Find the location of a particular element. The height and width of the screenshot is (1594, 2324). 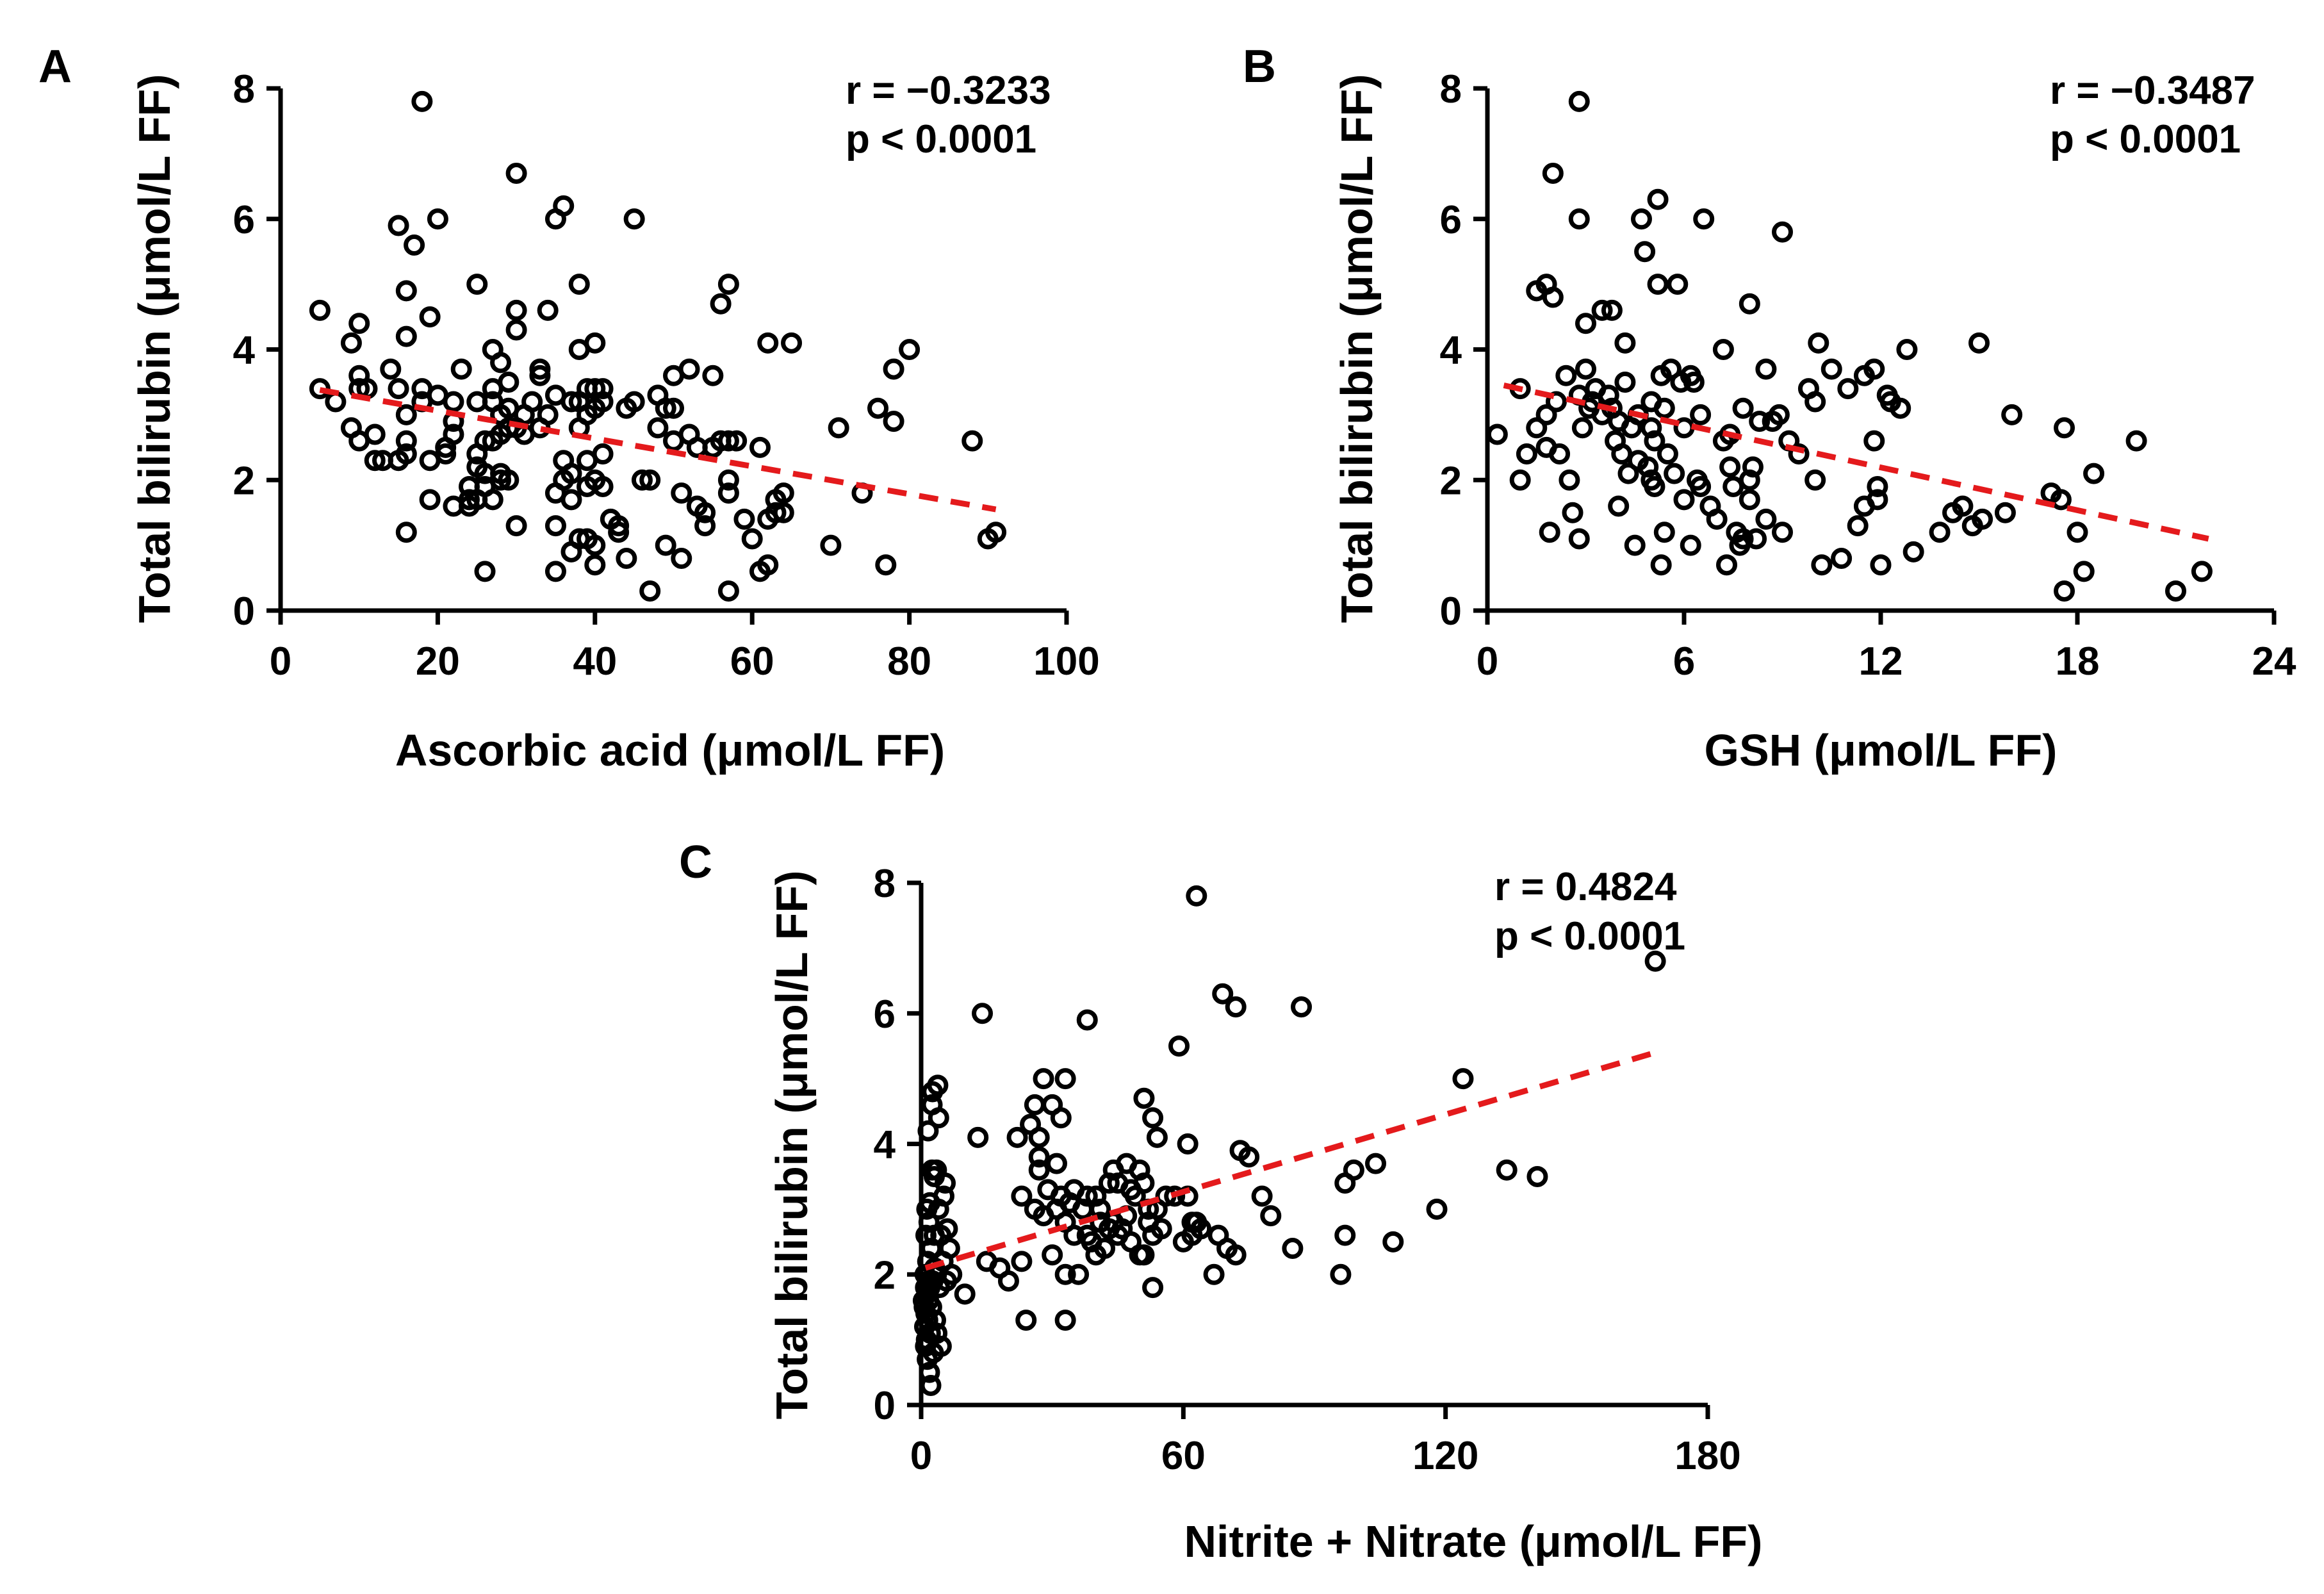

panel-a-r-value: r = −0.3233 is located at coordinates (948, 91).